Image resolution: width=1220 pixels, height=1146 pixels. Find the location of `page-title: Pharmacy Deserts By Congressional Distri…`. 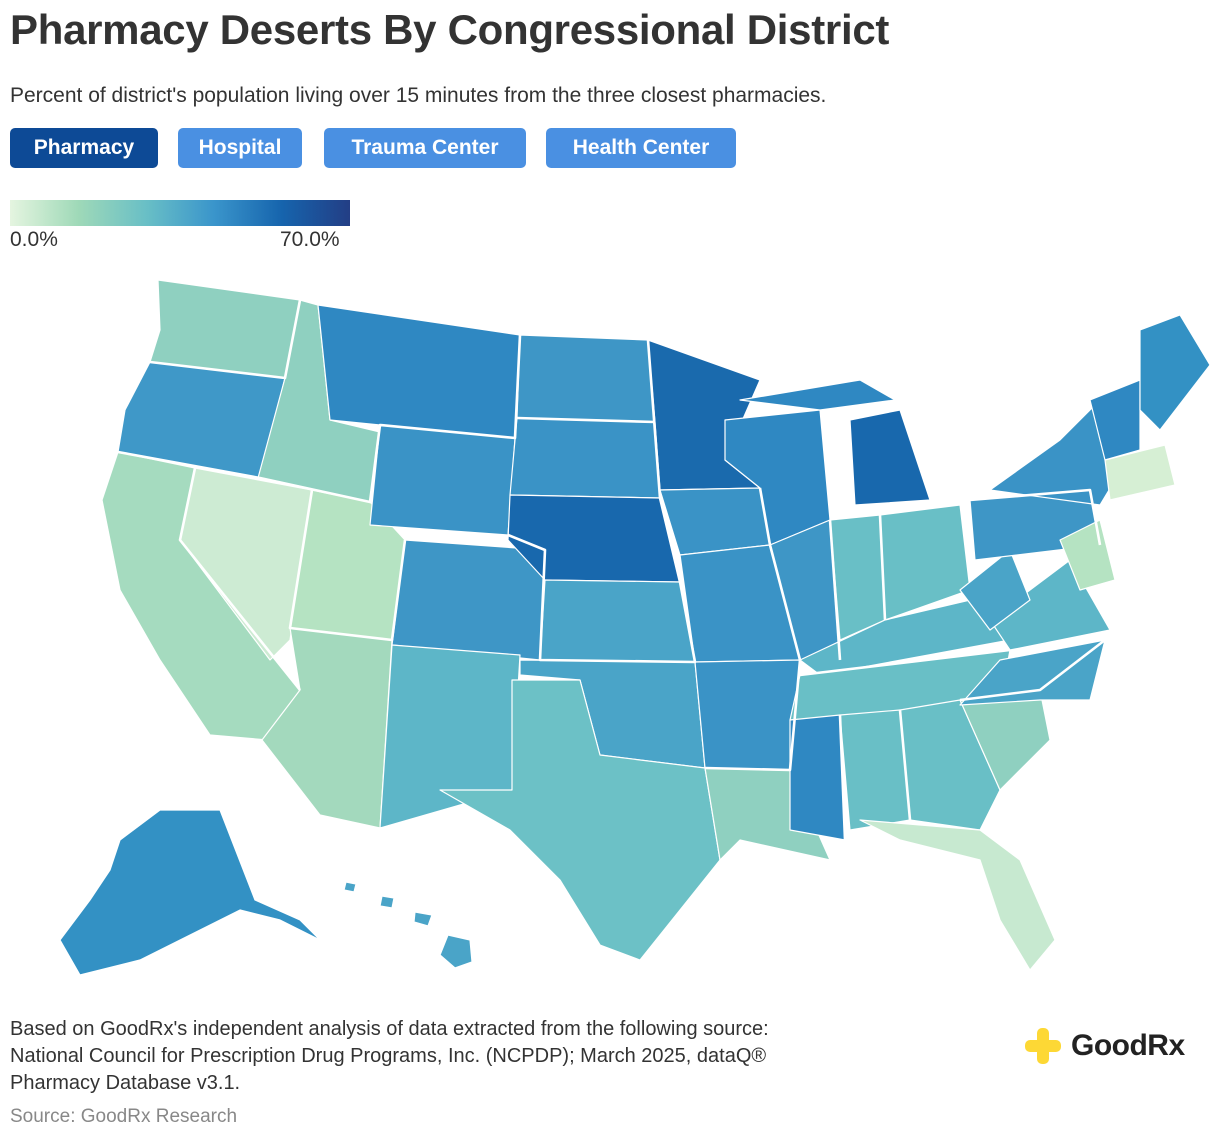

page-title: Pharmacy Deserts By Congressional Distri… is located at coordinates (450, 29).